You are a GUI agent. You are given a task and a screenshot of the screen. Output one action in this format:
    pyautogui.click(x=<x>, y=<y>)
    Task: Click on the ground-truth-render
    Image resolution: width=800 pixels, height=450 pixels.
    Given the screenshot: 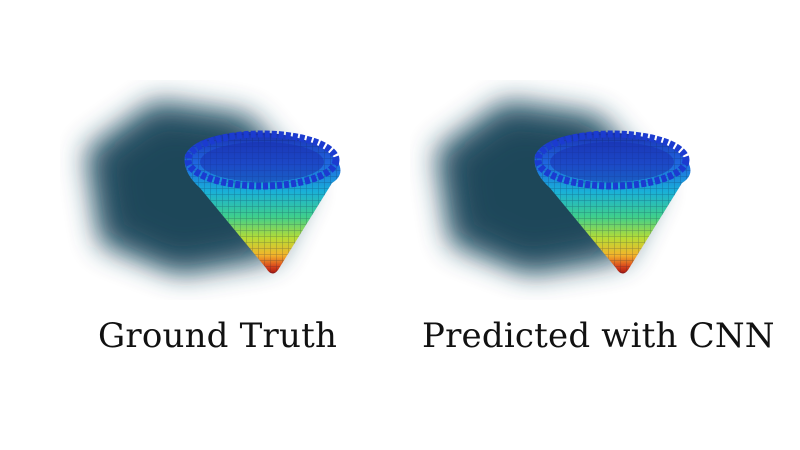 What is the action you would take?
    pyautogui.click(x=213, y=187)
    